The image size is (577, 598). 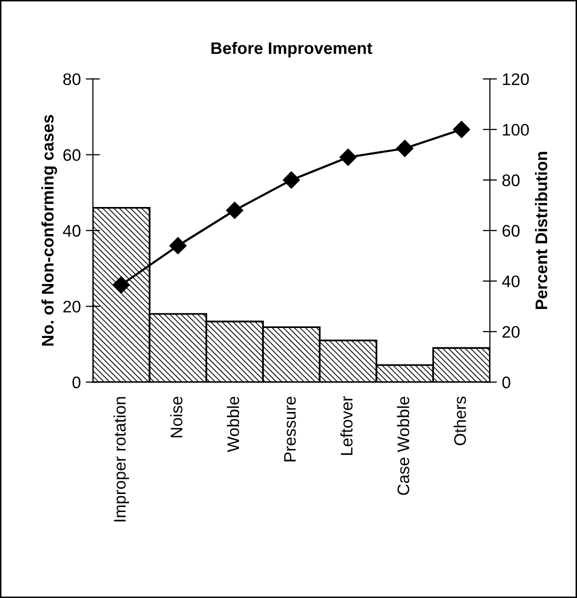 I want to click on y-tick-label: 40, so click(x=71, y=230).